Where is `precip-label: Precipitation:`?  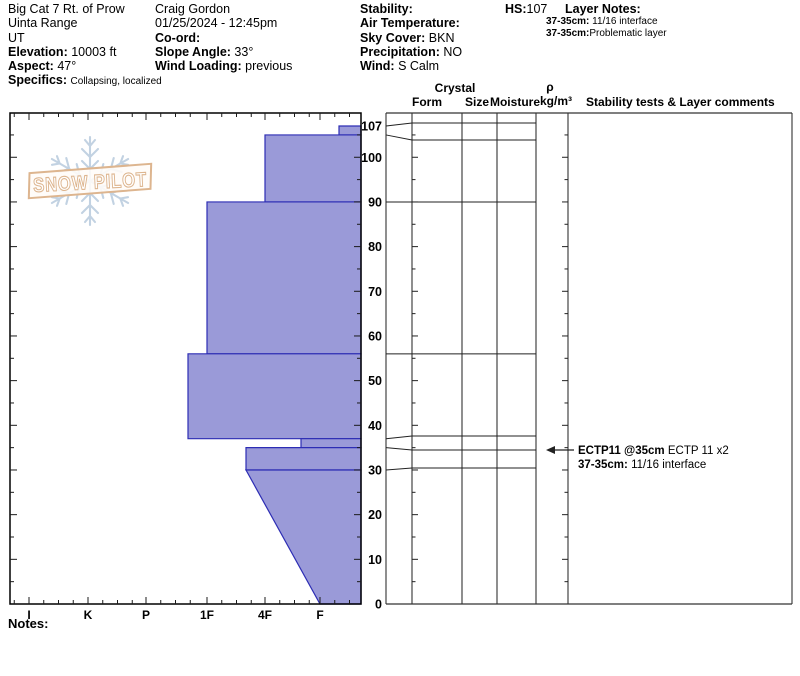 precip-label: Precipitation: is located at coordinates (400, 51).